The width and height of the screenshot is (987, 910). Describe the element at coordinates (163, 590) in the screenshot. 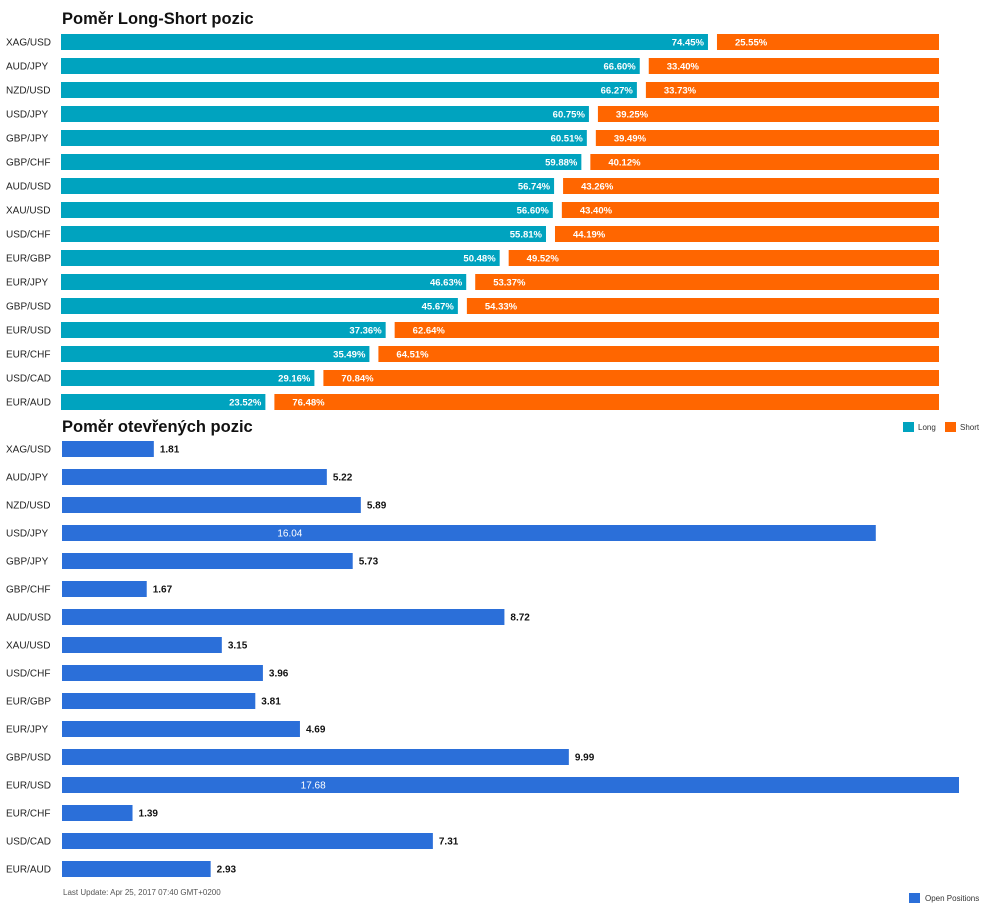

I see `open-positions-value-label: 1.67` at that location.